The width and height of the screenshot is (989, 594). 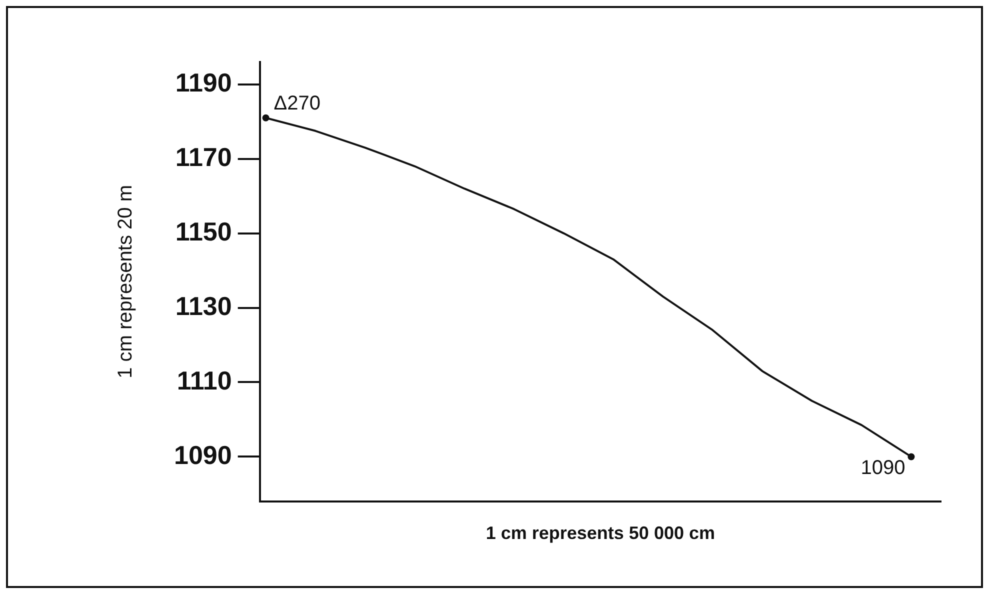 I want to click on y-tick-label: 1110, so click(x=204, y=380).